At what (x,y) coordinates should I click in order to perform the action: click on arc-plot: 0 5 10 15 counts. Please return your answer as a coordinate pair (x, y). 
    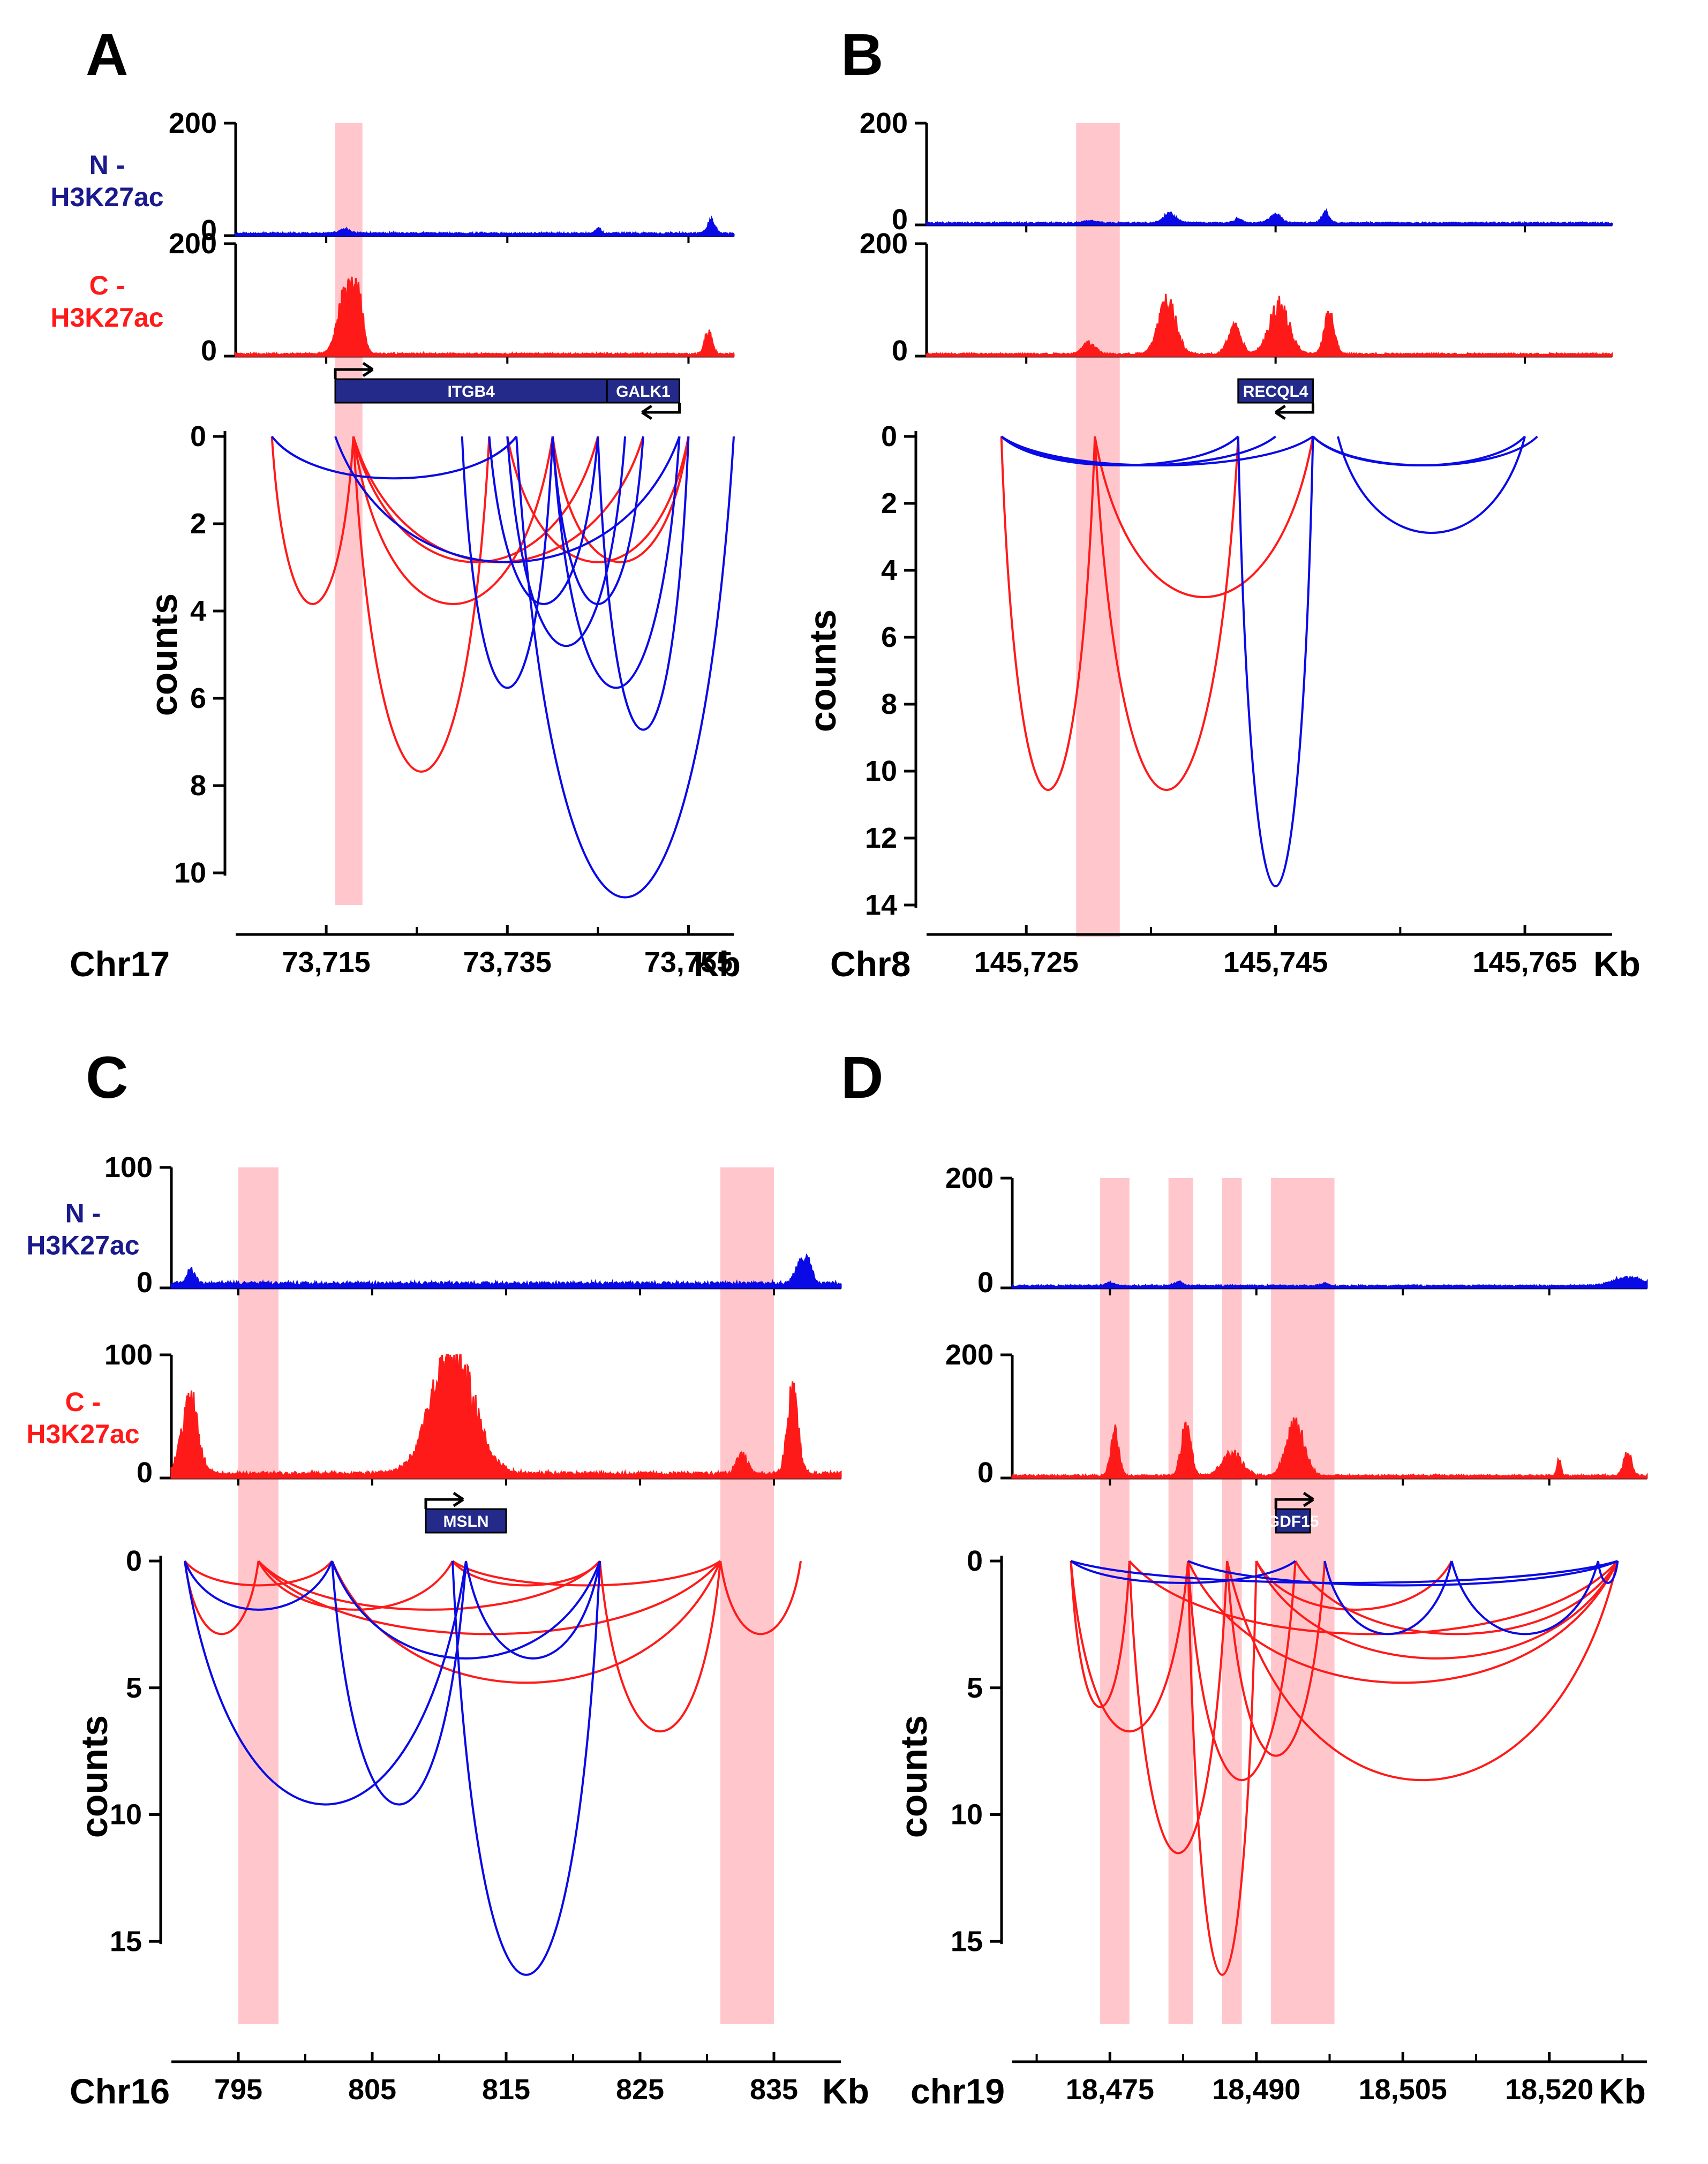
    Looking at the image, I should click on (437, 1761).